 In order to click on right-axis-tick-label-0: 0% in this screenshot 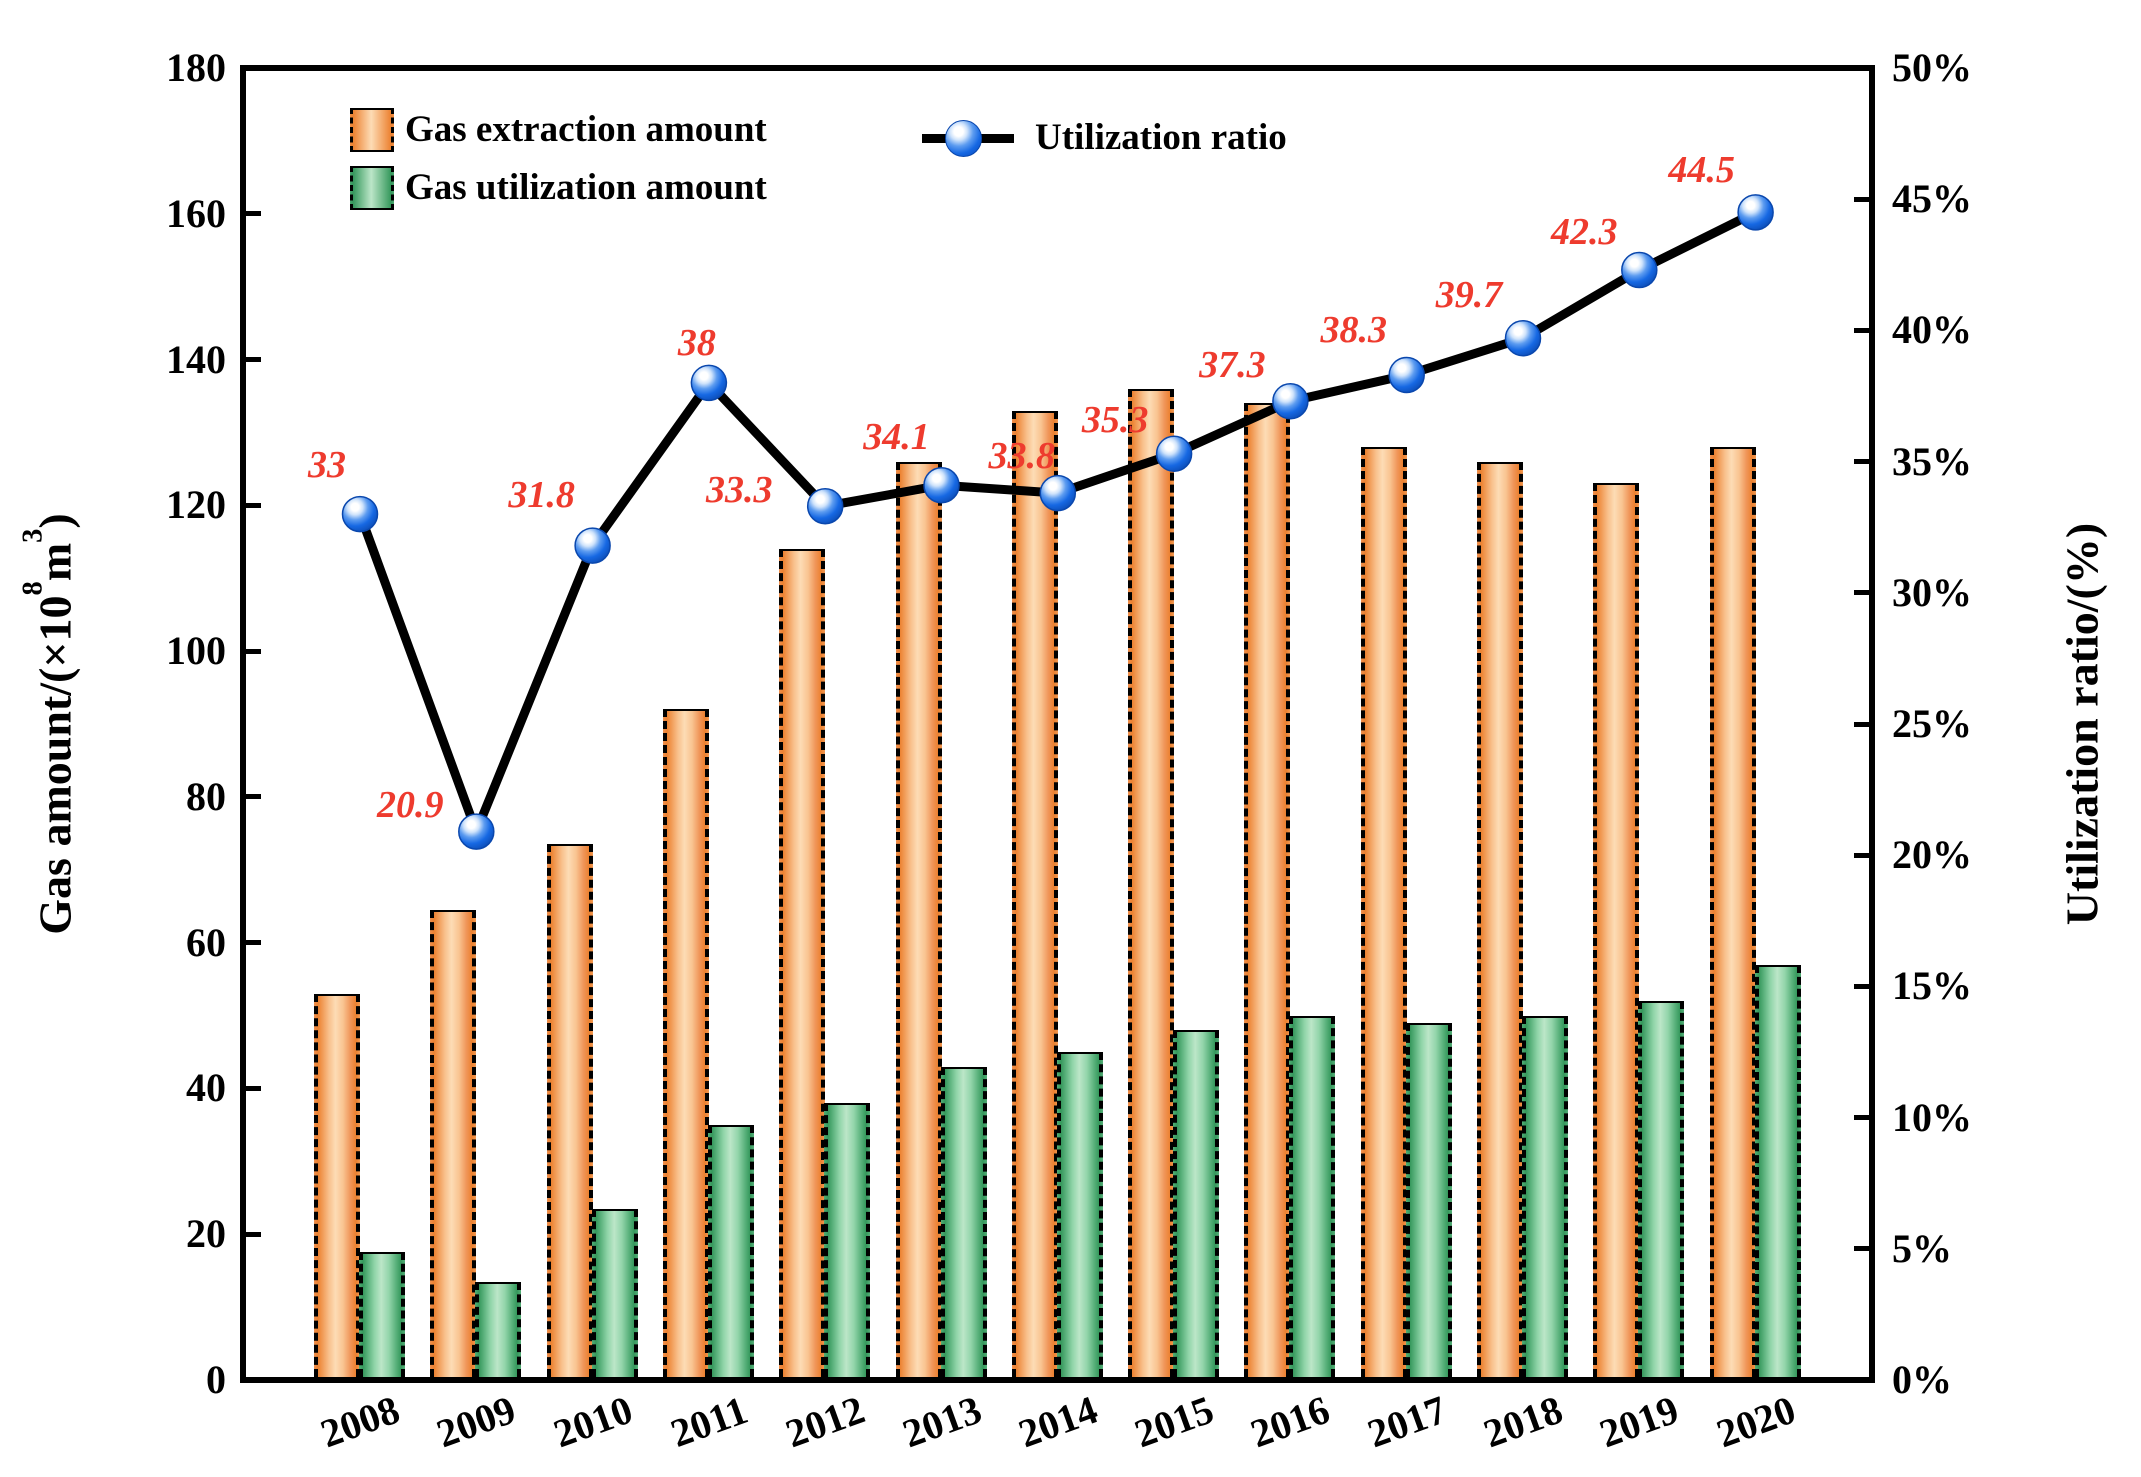, I will do `click(1922, 1379)`.